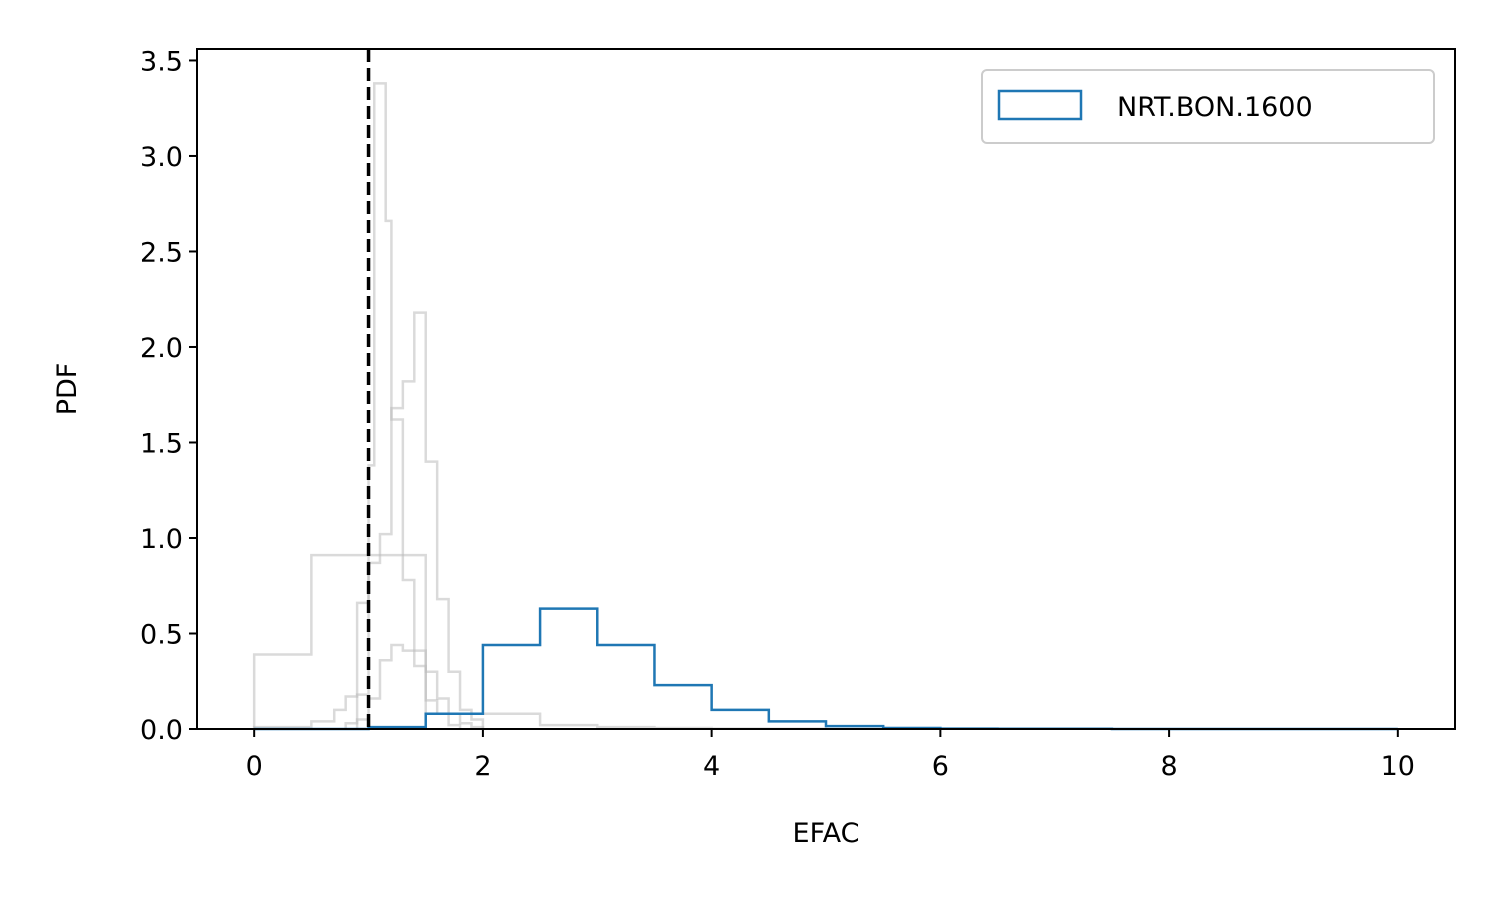  What do you see at coordinates (161, 157) in the screenshot?
I see `y-tick-label: 3.0` at bounding box center [161, 157].